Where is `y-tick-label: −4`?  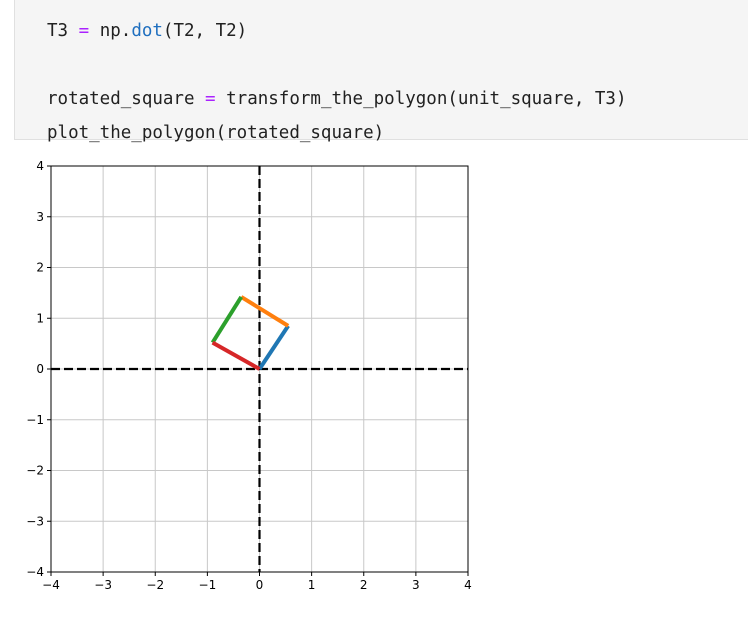
y-tick-label: −4 is located at coordinates (35, 572).